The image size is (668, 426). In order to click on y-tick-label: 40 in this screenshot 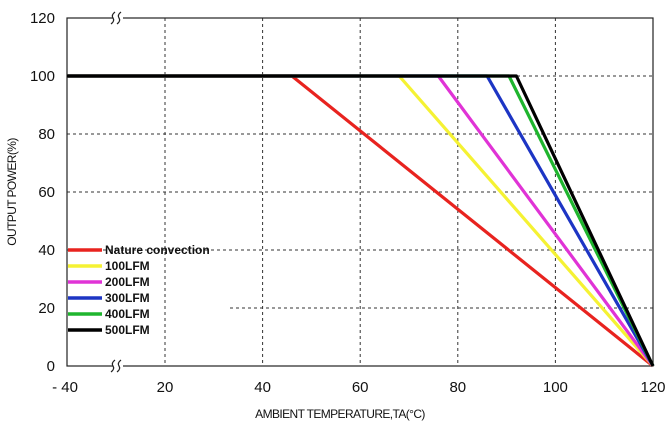, I will do `click(46, 250)`.